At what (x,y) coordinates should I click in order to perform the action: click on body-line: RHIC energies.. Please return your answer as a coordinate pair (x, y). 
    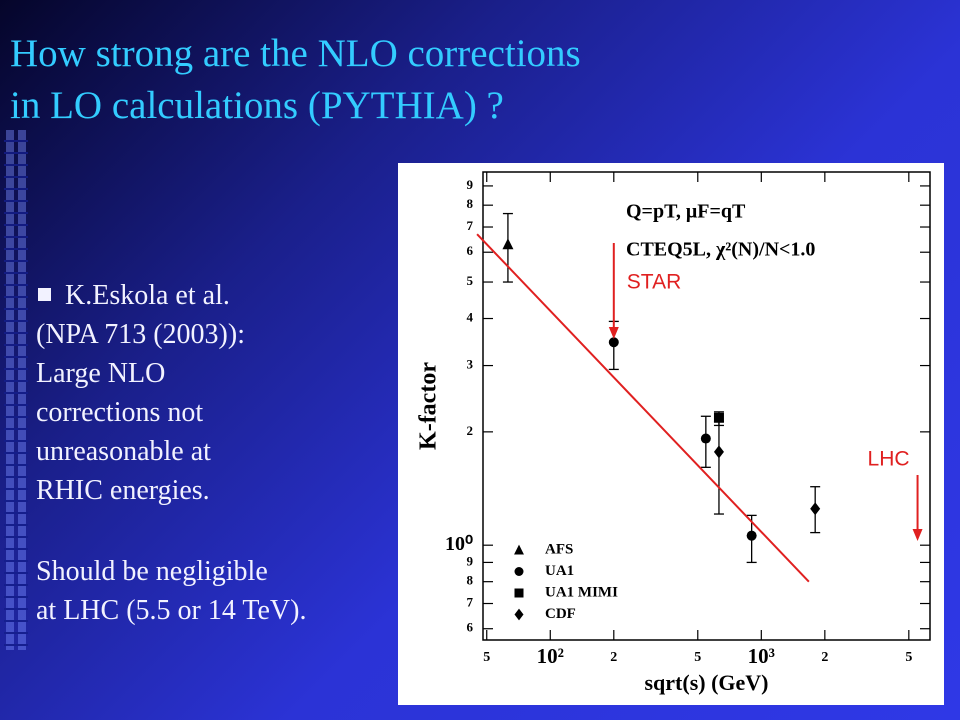
    Looking at the image, I should click on (123, 490).